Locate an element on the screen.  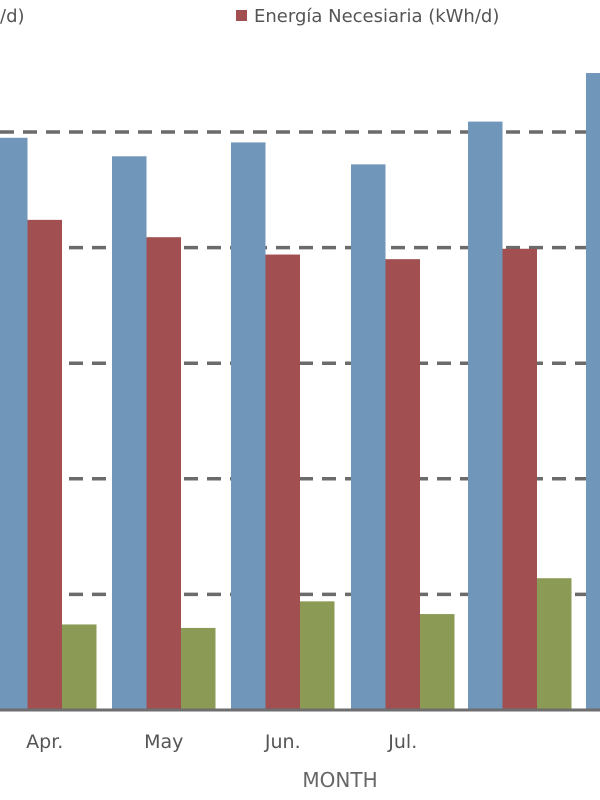
bar-series2-cat5 is located at coordinates (519, 479).